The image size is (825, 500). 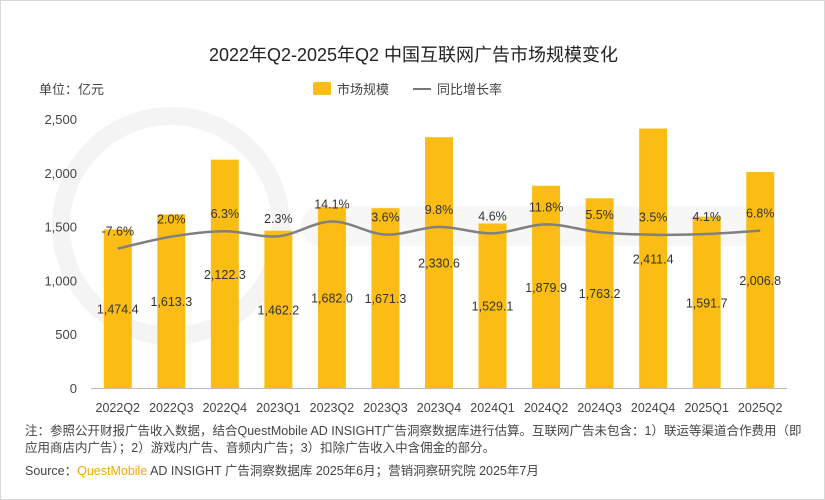 I want to click on source-prefix: Source：, so click(x=51, y=471).